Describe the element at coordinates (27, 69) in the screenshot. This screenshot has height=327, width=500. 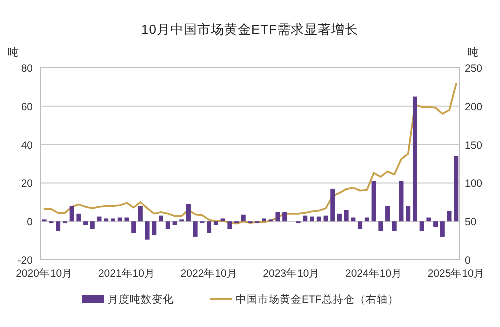
I see `y-tick-label: 80` at that location.